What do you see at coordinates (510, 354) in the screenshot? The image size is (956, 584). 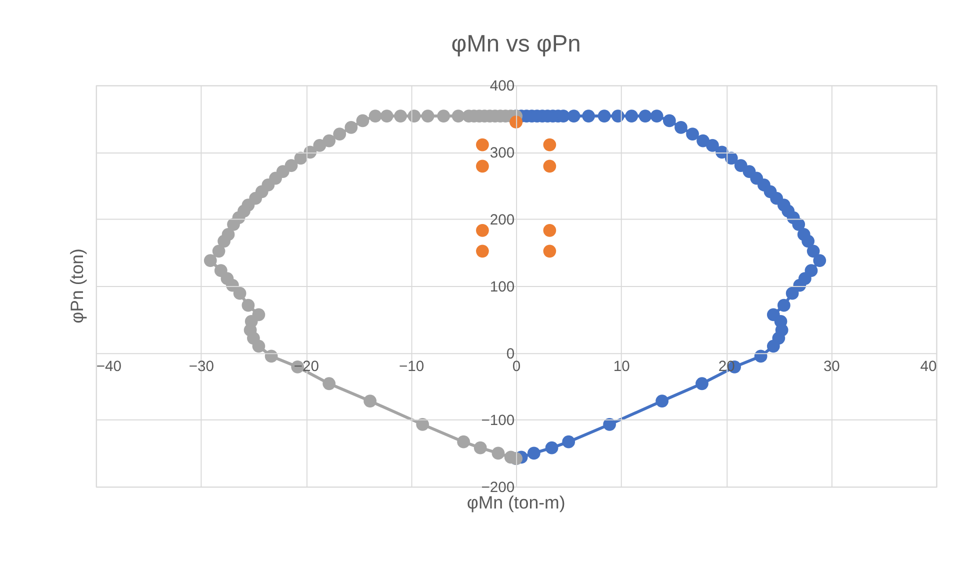 I see `y-tick-label: 0` at bounding box center [510, 354].